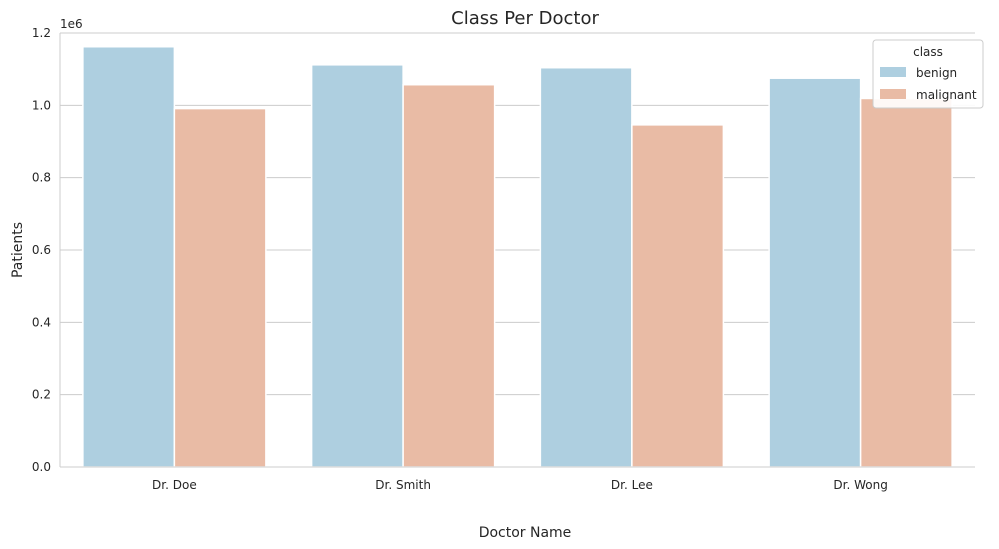 The width and height of the screenshot is (999, 549). I want to click on y-scale-label: 1e6, so click(71, 24).